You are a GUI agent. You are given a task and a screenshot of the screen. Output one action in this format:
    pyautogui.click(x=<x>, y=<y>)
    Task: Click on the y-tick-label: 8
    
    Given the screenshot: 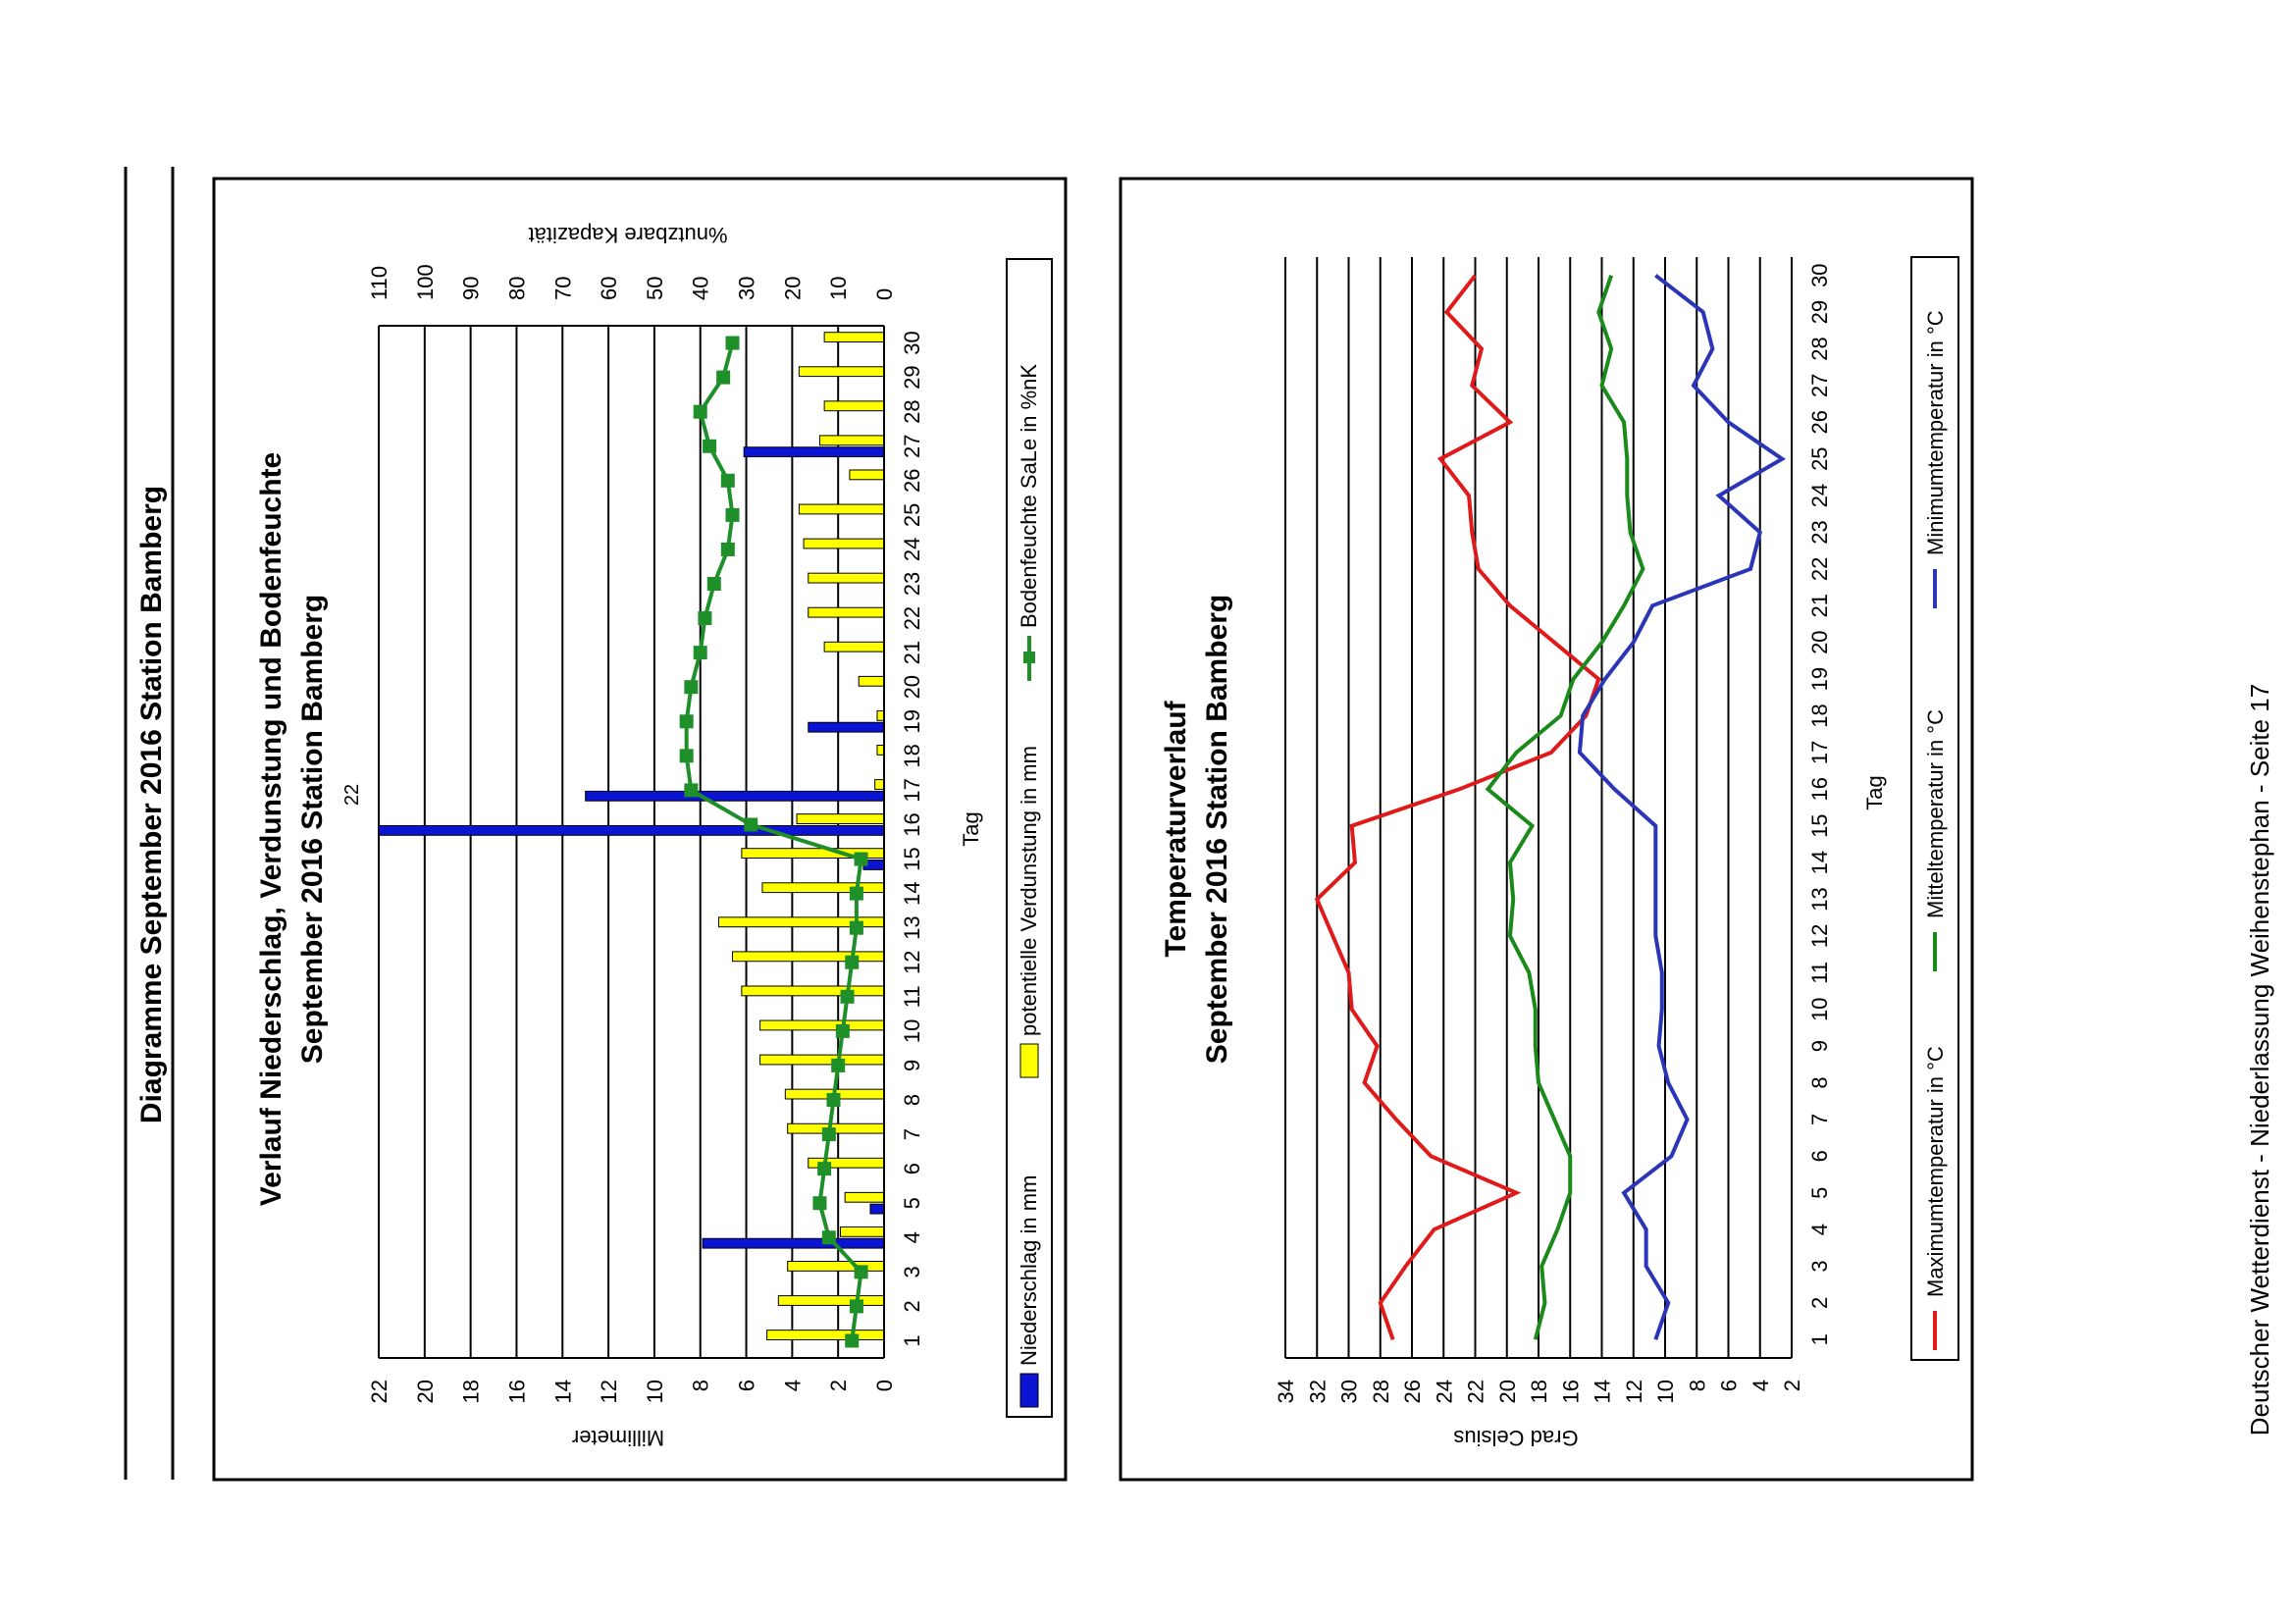 What is the action you would take?
    pyautogui.click(x=701, y=1385)
    